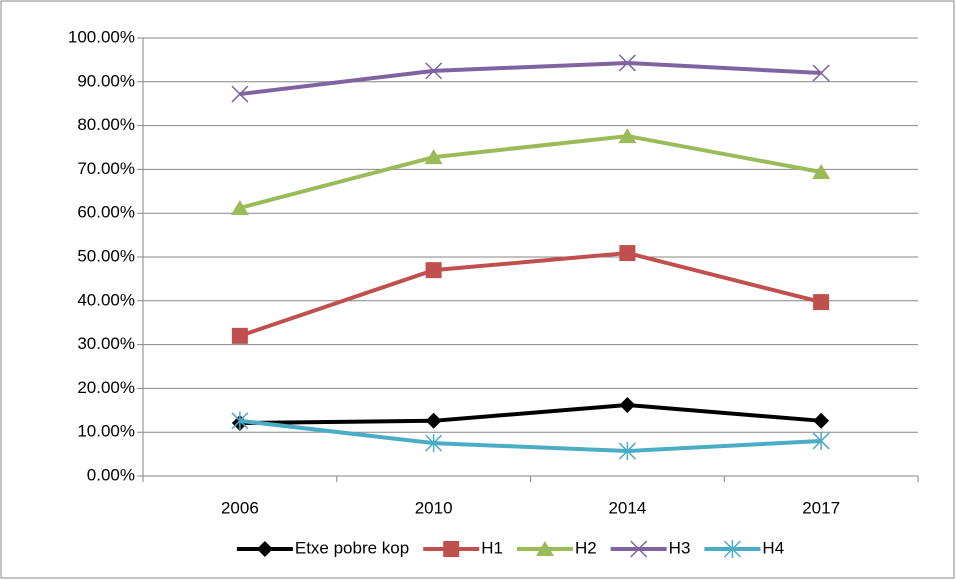  I want to click on y-tick-label: 50.00%, so click(106, 255).